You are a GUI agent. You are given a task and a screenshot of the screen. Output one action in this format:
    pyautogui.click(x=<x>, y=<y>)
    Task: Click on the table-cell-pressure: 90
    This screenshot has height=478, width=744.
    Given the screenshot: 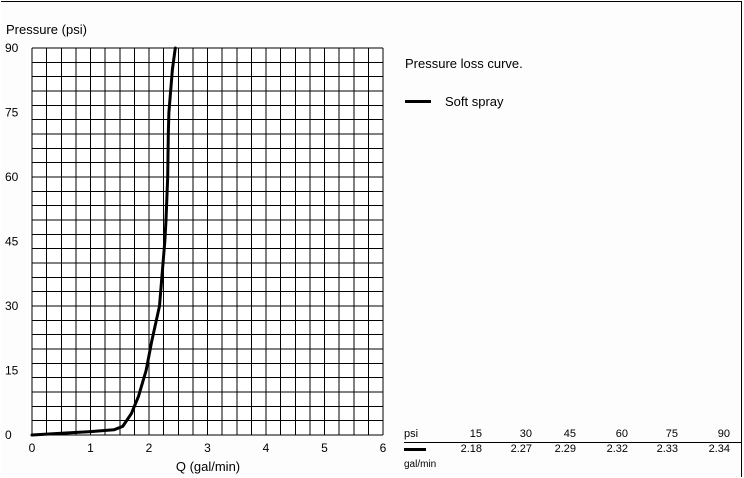 What is the action you would take?
    pyautogui.click(x=723, y=434)
    